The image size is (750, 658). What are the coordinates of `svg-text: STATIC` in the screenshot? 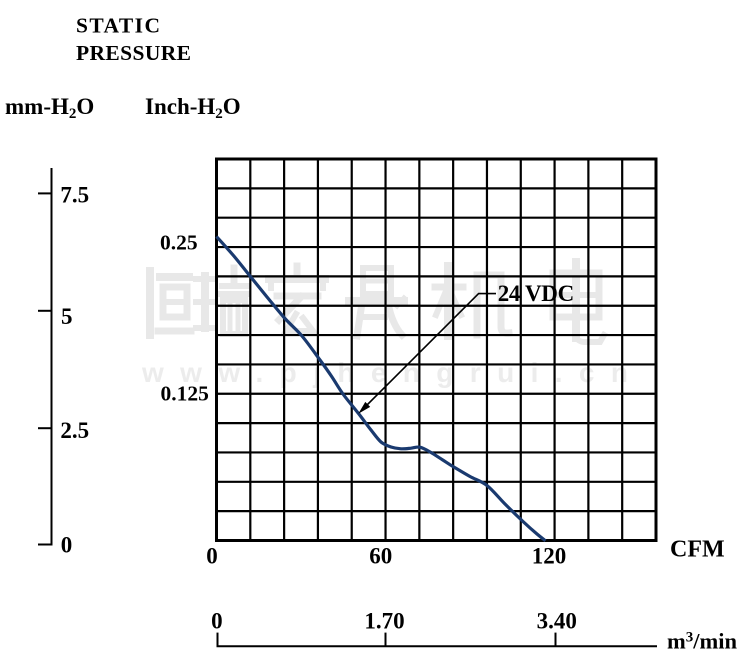 It's located at (118, 26).